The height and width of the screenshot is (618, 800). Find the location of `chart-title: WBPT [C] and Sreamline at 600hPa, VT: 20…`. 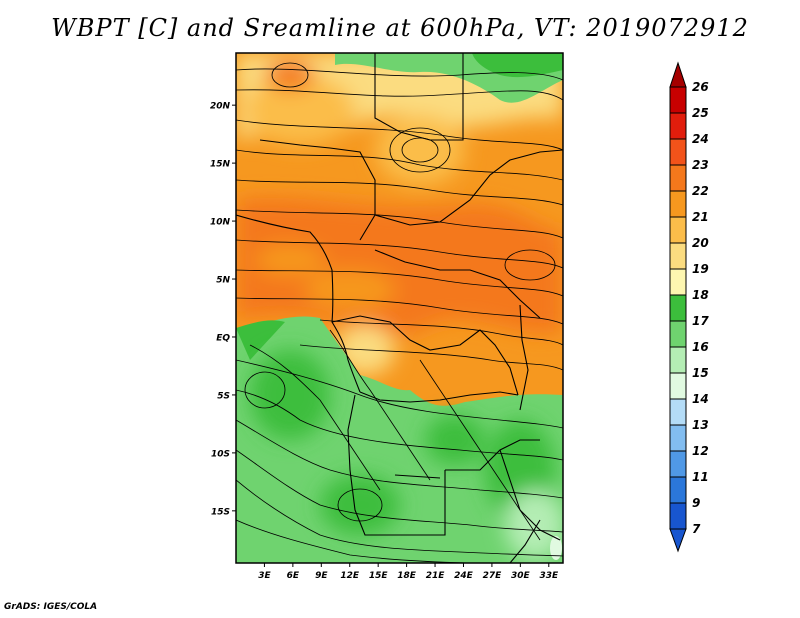

chart-title: WBPT [C] and Sreamline at 600hPa, VT: 20… is located at coordinates (400, 28).